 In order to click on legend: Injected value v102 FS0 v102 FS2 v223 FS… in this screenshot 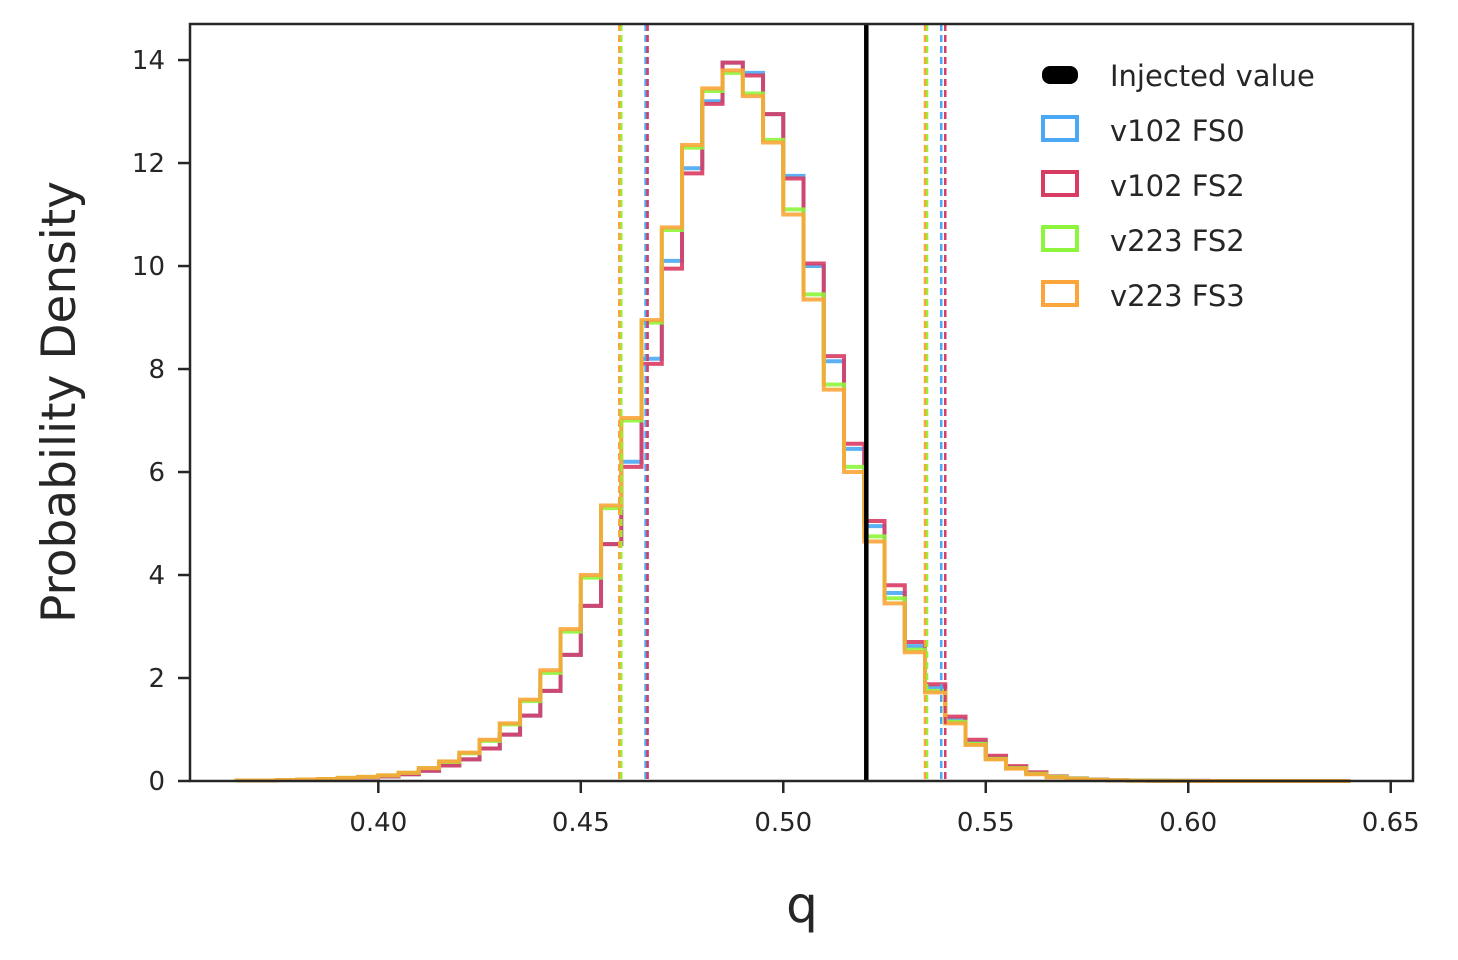, I will do `click(1178, 186)`.